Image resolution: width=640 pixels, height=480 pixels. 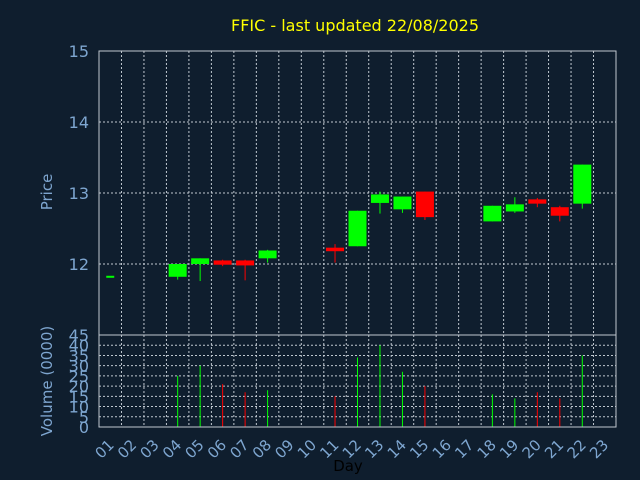 I want to click on volume-tick-label: 0, so click(x=84, y=427).